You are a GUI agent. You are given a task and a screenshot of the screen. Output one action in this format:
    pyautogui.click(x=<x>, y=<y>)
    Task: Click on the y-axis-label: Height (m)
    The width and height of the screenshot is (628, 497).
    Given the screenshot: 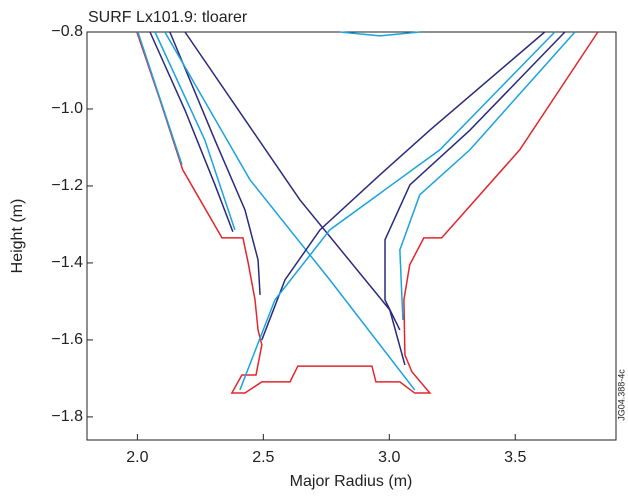 What is the action you would take?
    pyautogui.click(x=17, y=236)
    